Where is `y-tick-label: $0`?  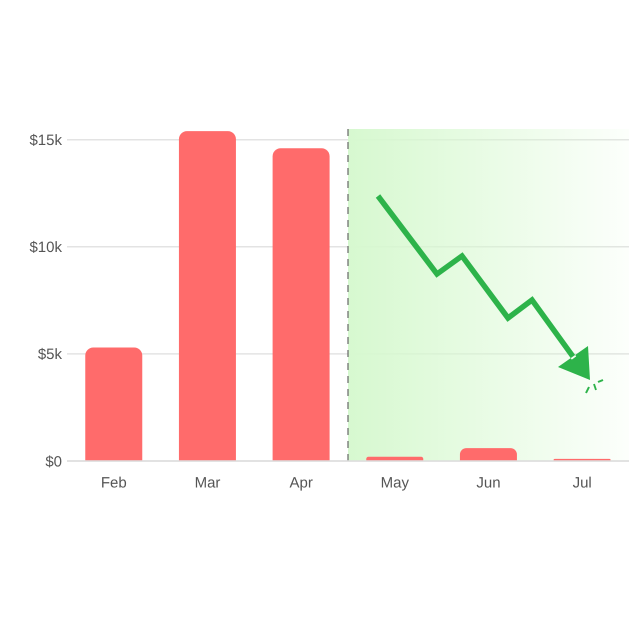 y-tick-label: $0 is located at coordinates (53, 461).